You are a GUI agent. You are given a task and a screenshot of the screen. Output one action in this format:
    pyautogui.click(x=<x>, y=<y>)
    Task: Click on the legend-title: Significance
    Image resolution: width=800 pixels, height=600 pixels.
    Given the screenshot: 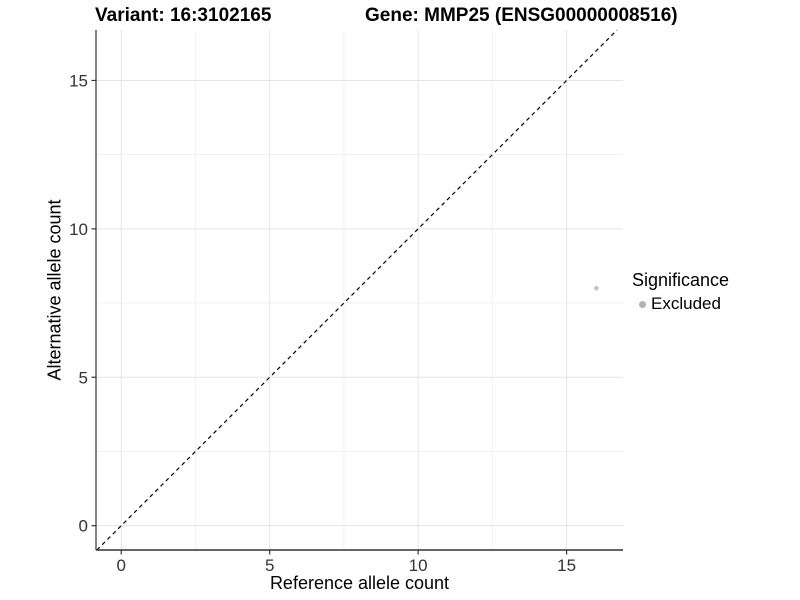 What is the action you would take?
    pyautogui.click(x=681, y=280)
    